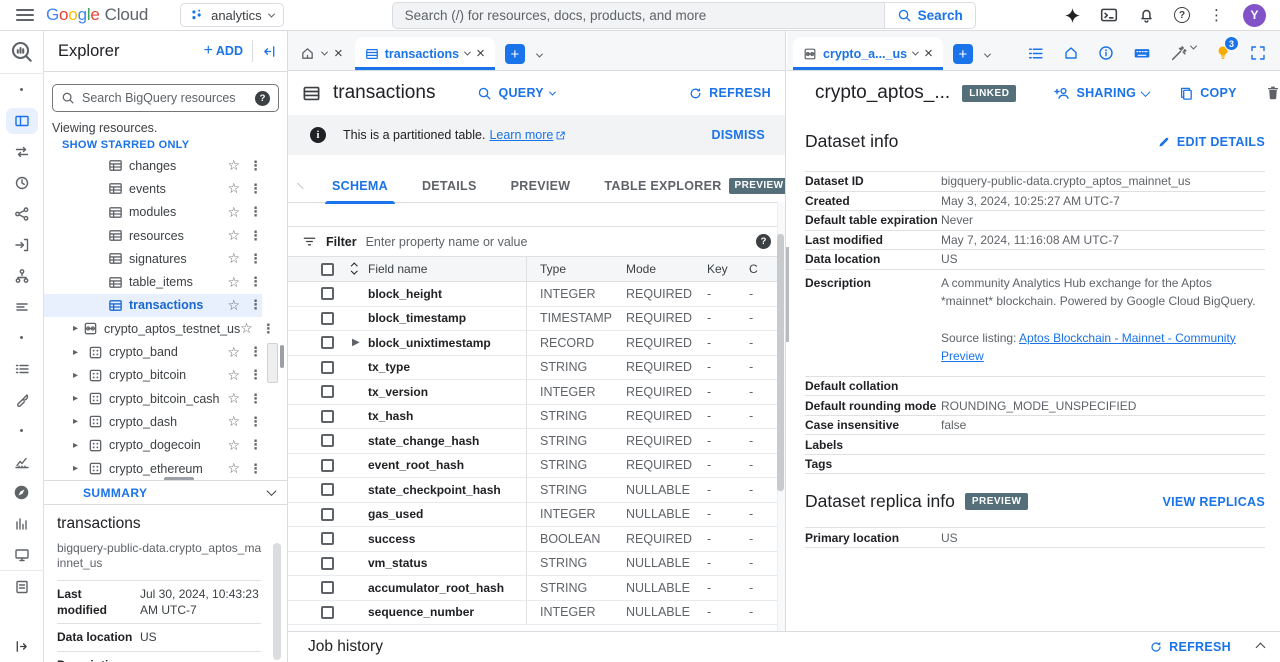  I want to click on sql-workspace-icon, so click(22, 120).